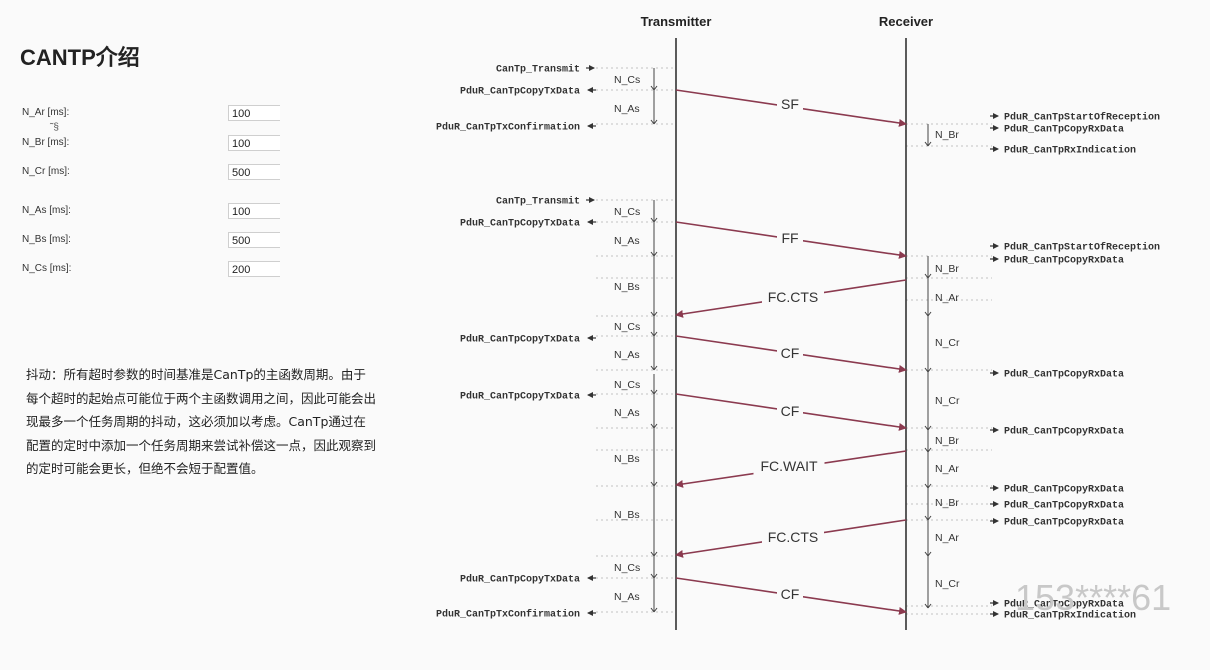 The image size is (1210, 670). What do you see at coordinates (47, 268) in the screenshot?
I see `param-label: N_Cs [ms]:` at bounding box center [47, 268].